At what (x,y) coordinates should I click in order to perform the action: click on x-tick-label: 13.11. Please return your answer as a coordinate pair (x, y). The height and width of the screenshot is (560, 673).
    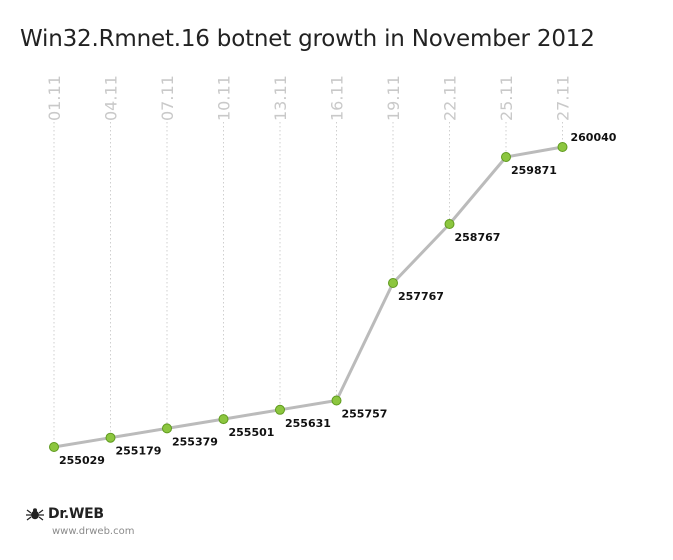
    Looking at the image, I should click on (280, 98).